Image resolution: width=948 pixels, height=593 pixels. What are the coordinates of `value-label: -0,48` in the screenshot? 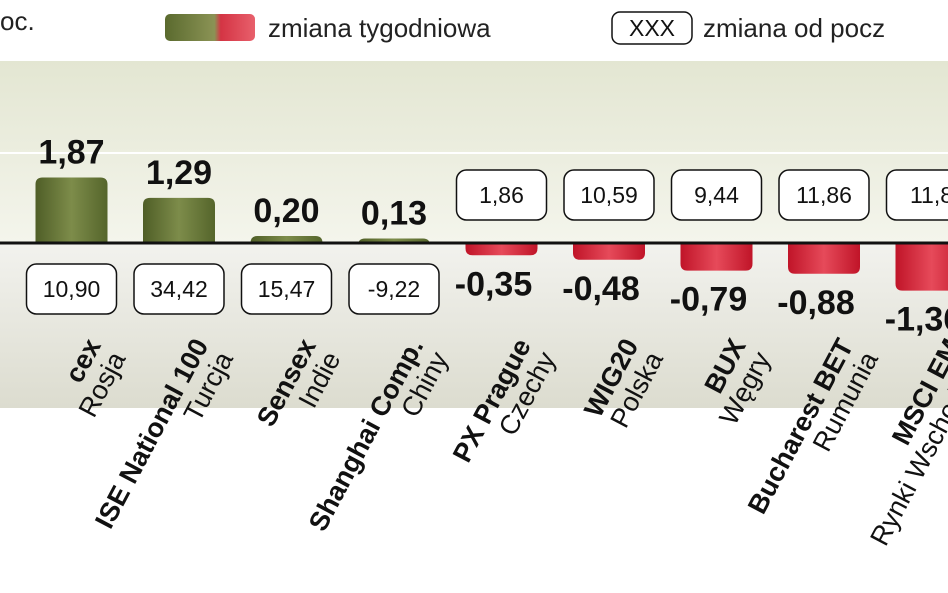 It's located at (601, 289).